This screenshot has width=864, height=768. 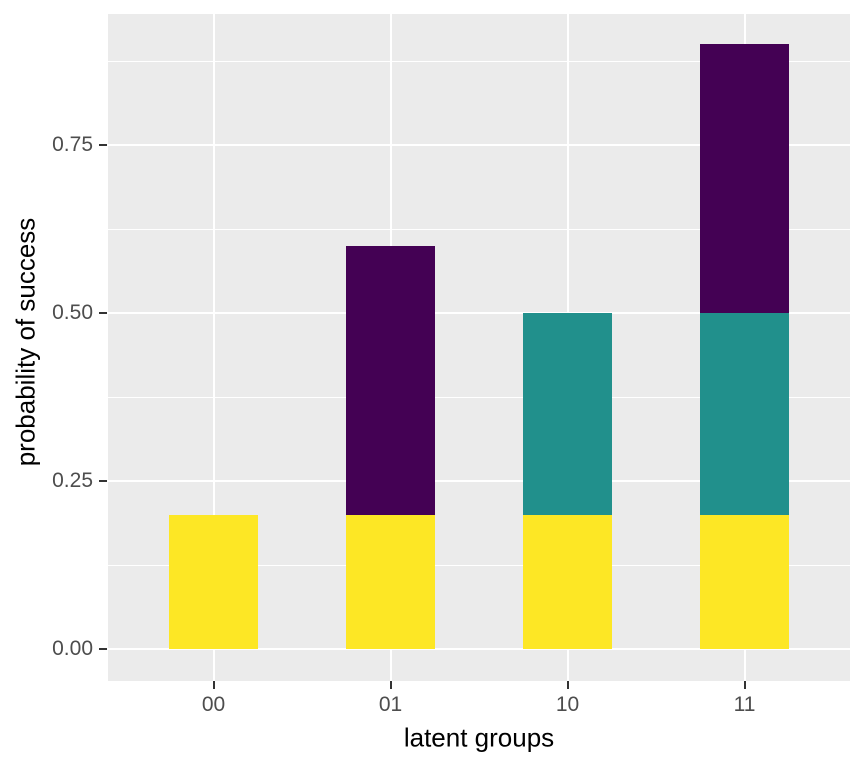 What do you see at coordinates (25, 342) in the screenshot?
I see `y-axis-title: probability of success` at bounding box center [25, 342].